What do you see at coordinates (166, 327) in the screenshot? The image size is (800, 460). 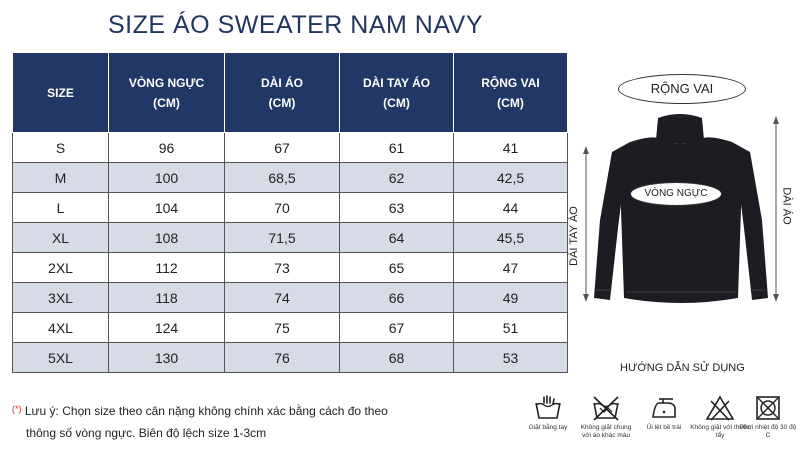 I see `cell-chest: 124` at bounding box center [166, 327].